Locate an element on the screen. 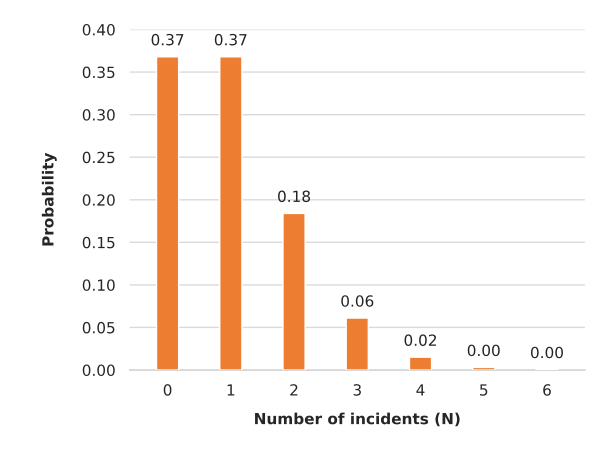 This screenshot has height=454, width=603. x-tick-label: 1 is located at coordinates (231, 390).